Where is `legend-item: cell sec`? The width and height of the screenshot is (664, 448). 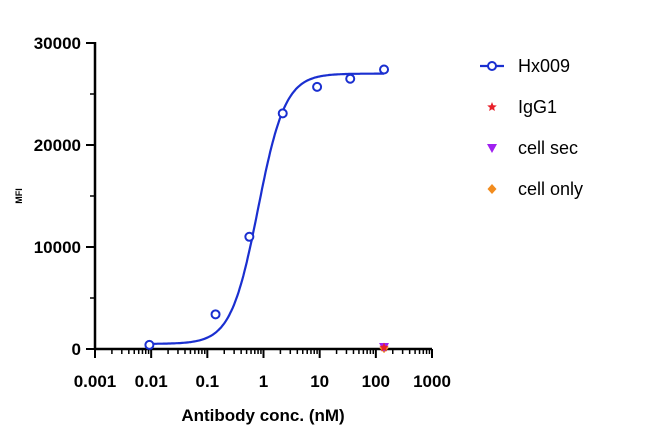
legend-item: cell sec is located at coordinates (532, 148).